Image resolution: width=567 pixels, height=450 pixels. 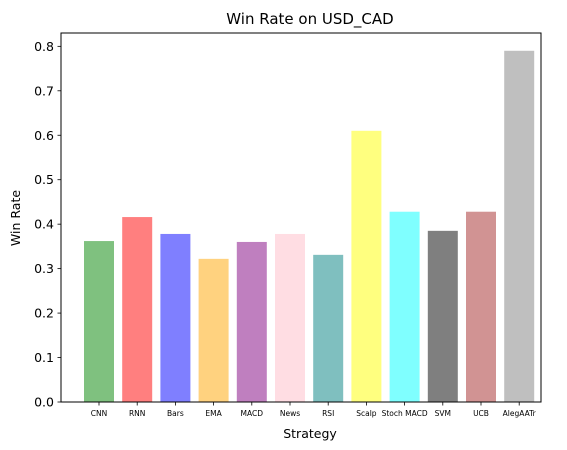 What do you see at coordinates (328, 413) in the screenshot?
I see `x-tick-label: RSI` at bounding box center [328, 413].